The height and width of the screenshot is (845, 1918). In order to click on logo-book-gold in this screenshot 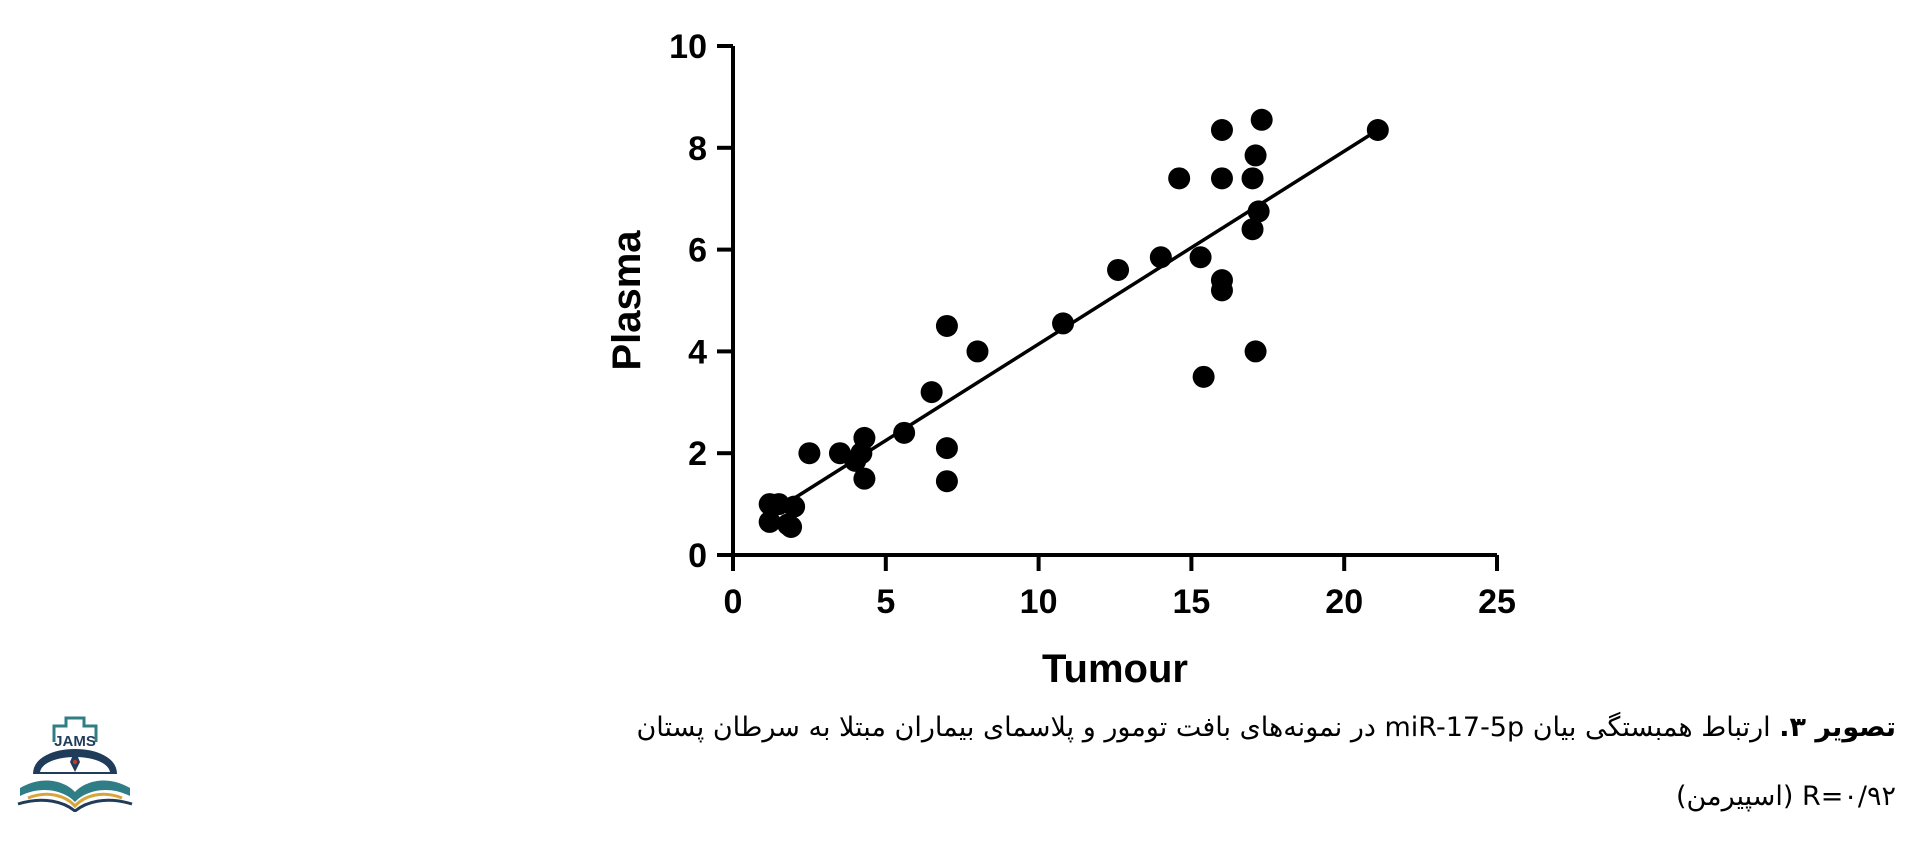, I will do `click(75, 800)`.